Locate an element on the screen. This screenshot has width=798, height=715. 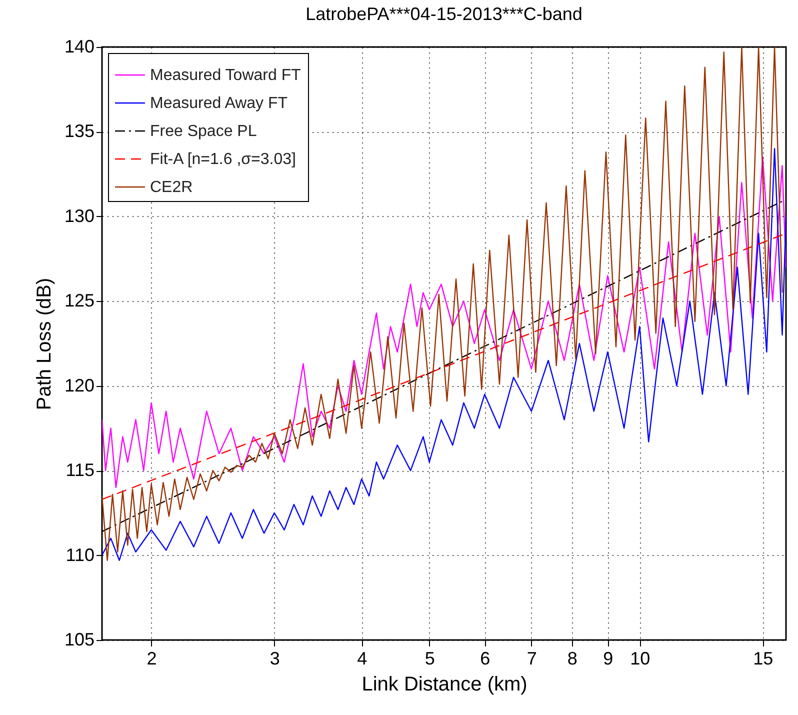
x-tick-label: 5 is located at coordinates (429, 658).